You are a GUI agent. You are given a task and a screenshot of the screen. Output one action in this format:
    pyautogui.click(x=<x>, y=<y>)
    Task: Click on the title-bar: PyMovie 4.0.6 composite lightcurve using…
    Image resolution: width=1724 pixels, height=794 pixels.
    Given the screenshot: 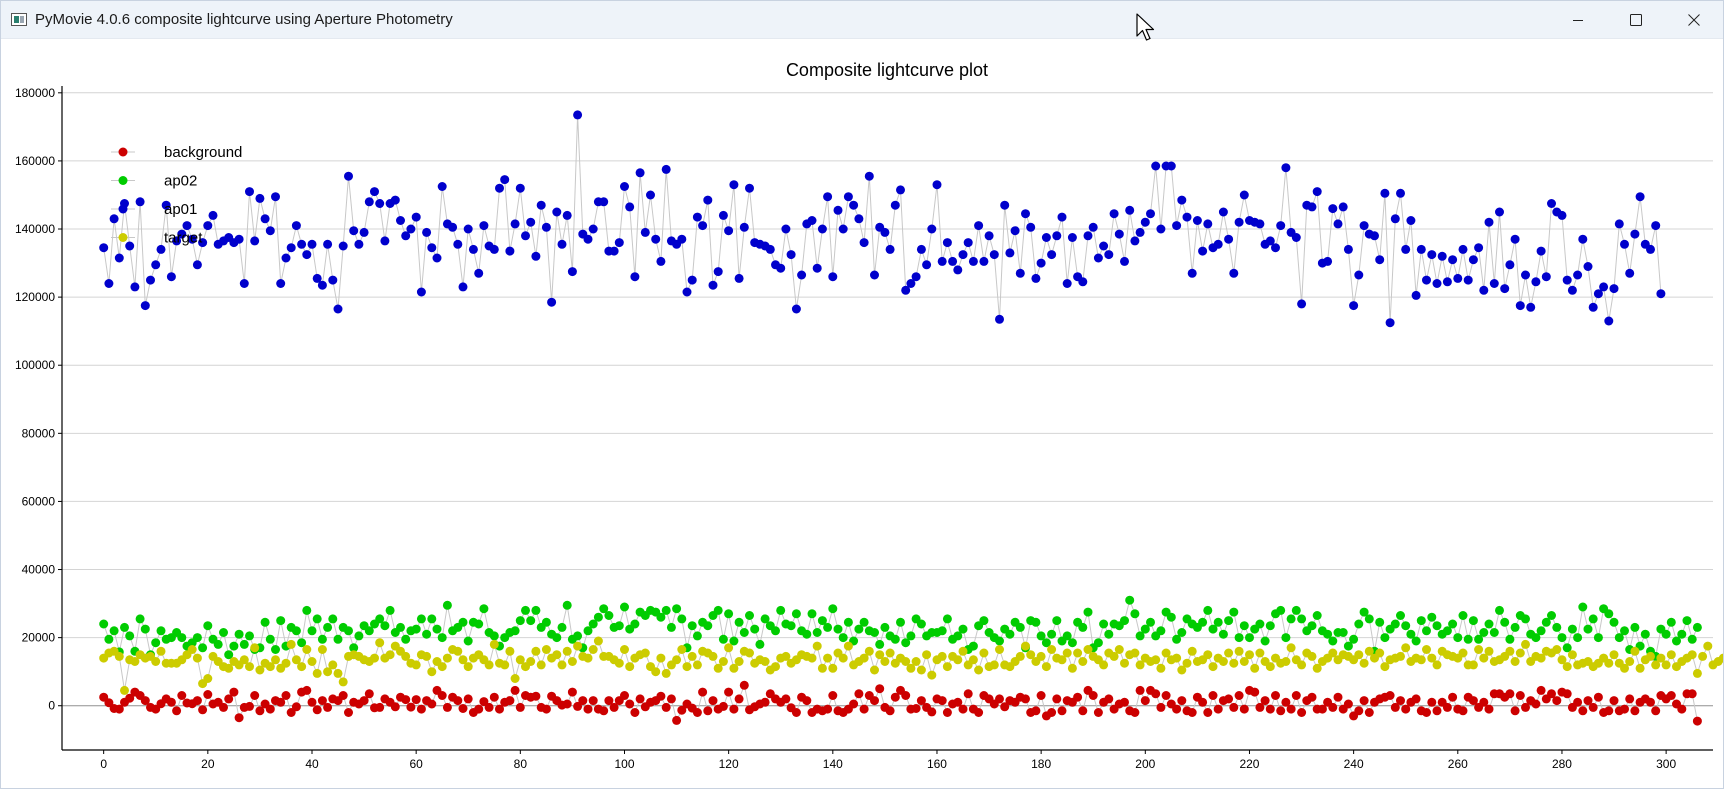 What is the action you would take?
    pyautogui.click(x=862, y=20)
    